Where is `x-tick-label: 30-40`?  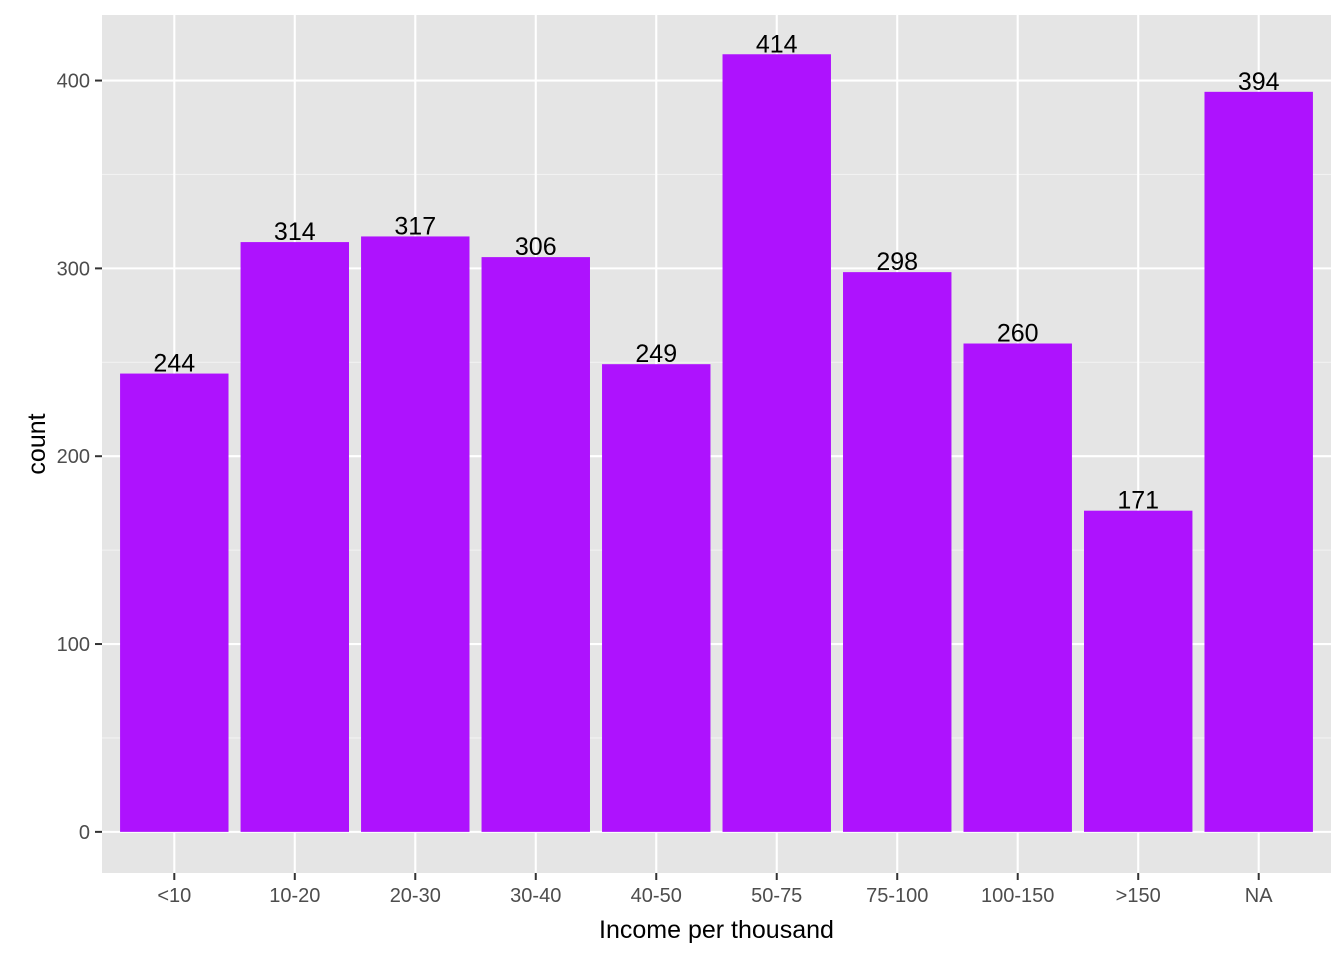
x-tick-label: 30-40 is located at coordinates (535, 896).